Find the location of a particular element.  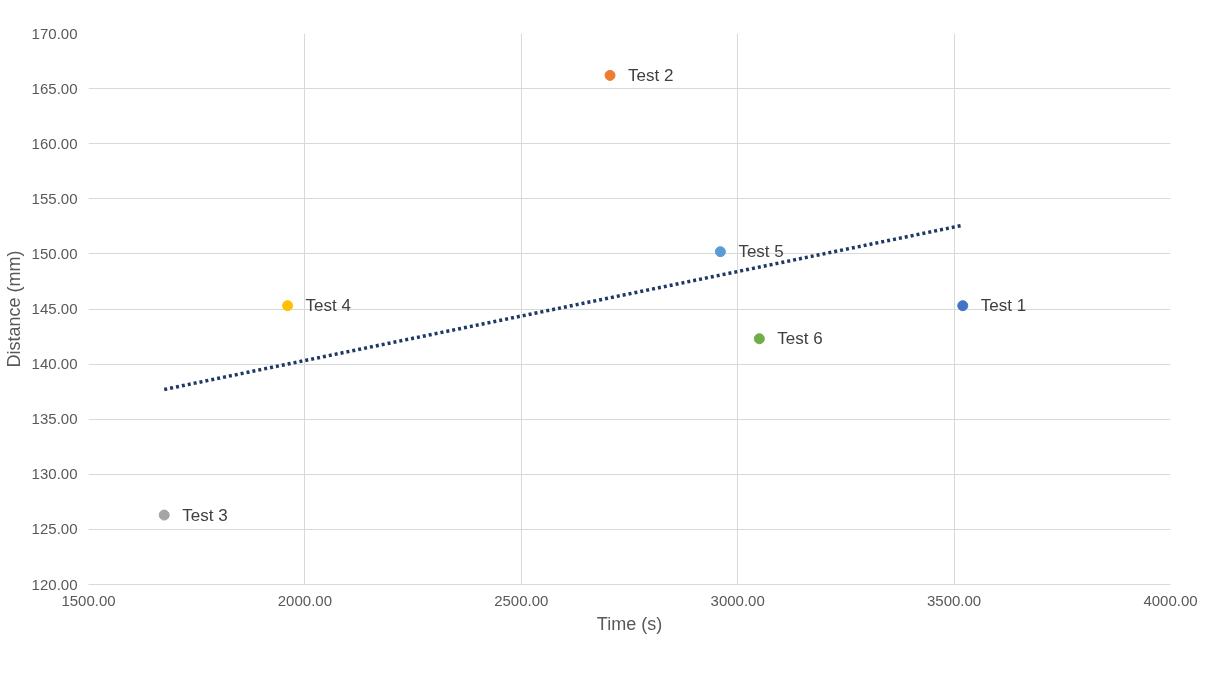

x-tick-label: 2500.00 is located at coordinates (521, 600).